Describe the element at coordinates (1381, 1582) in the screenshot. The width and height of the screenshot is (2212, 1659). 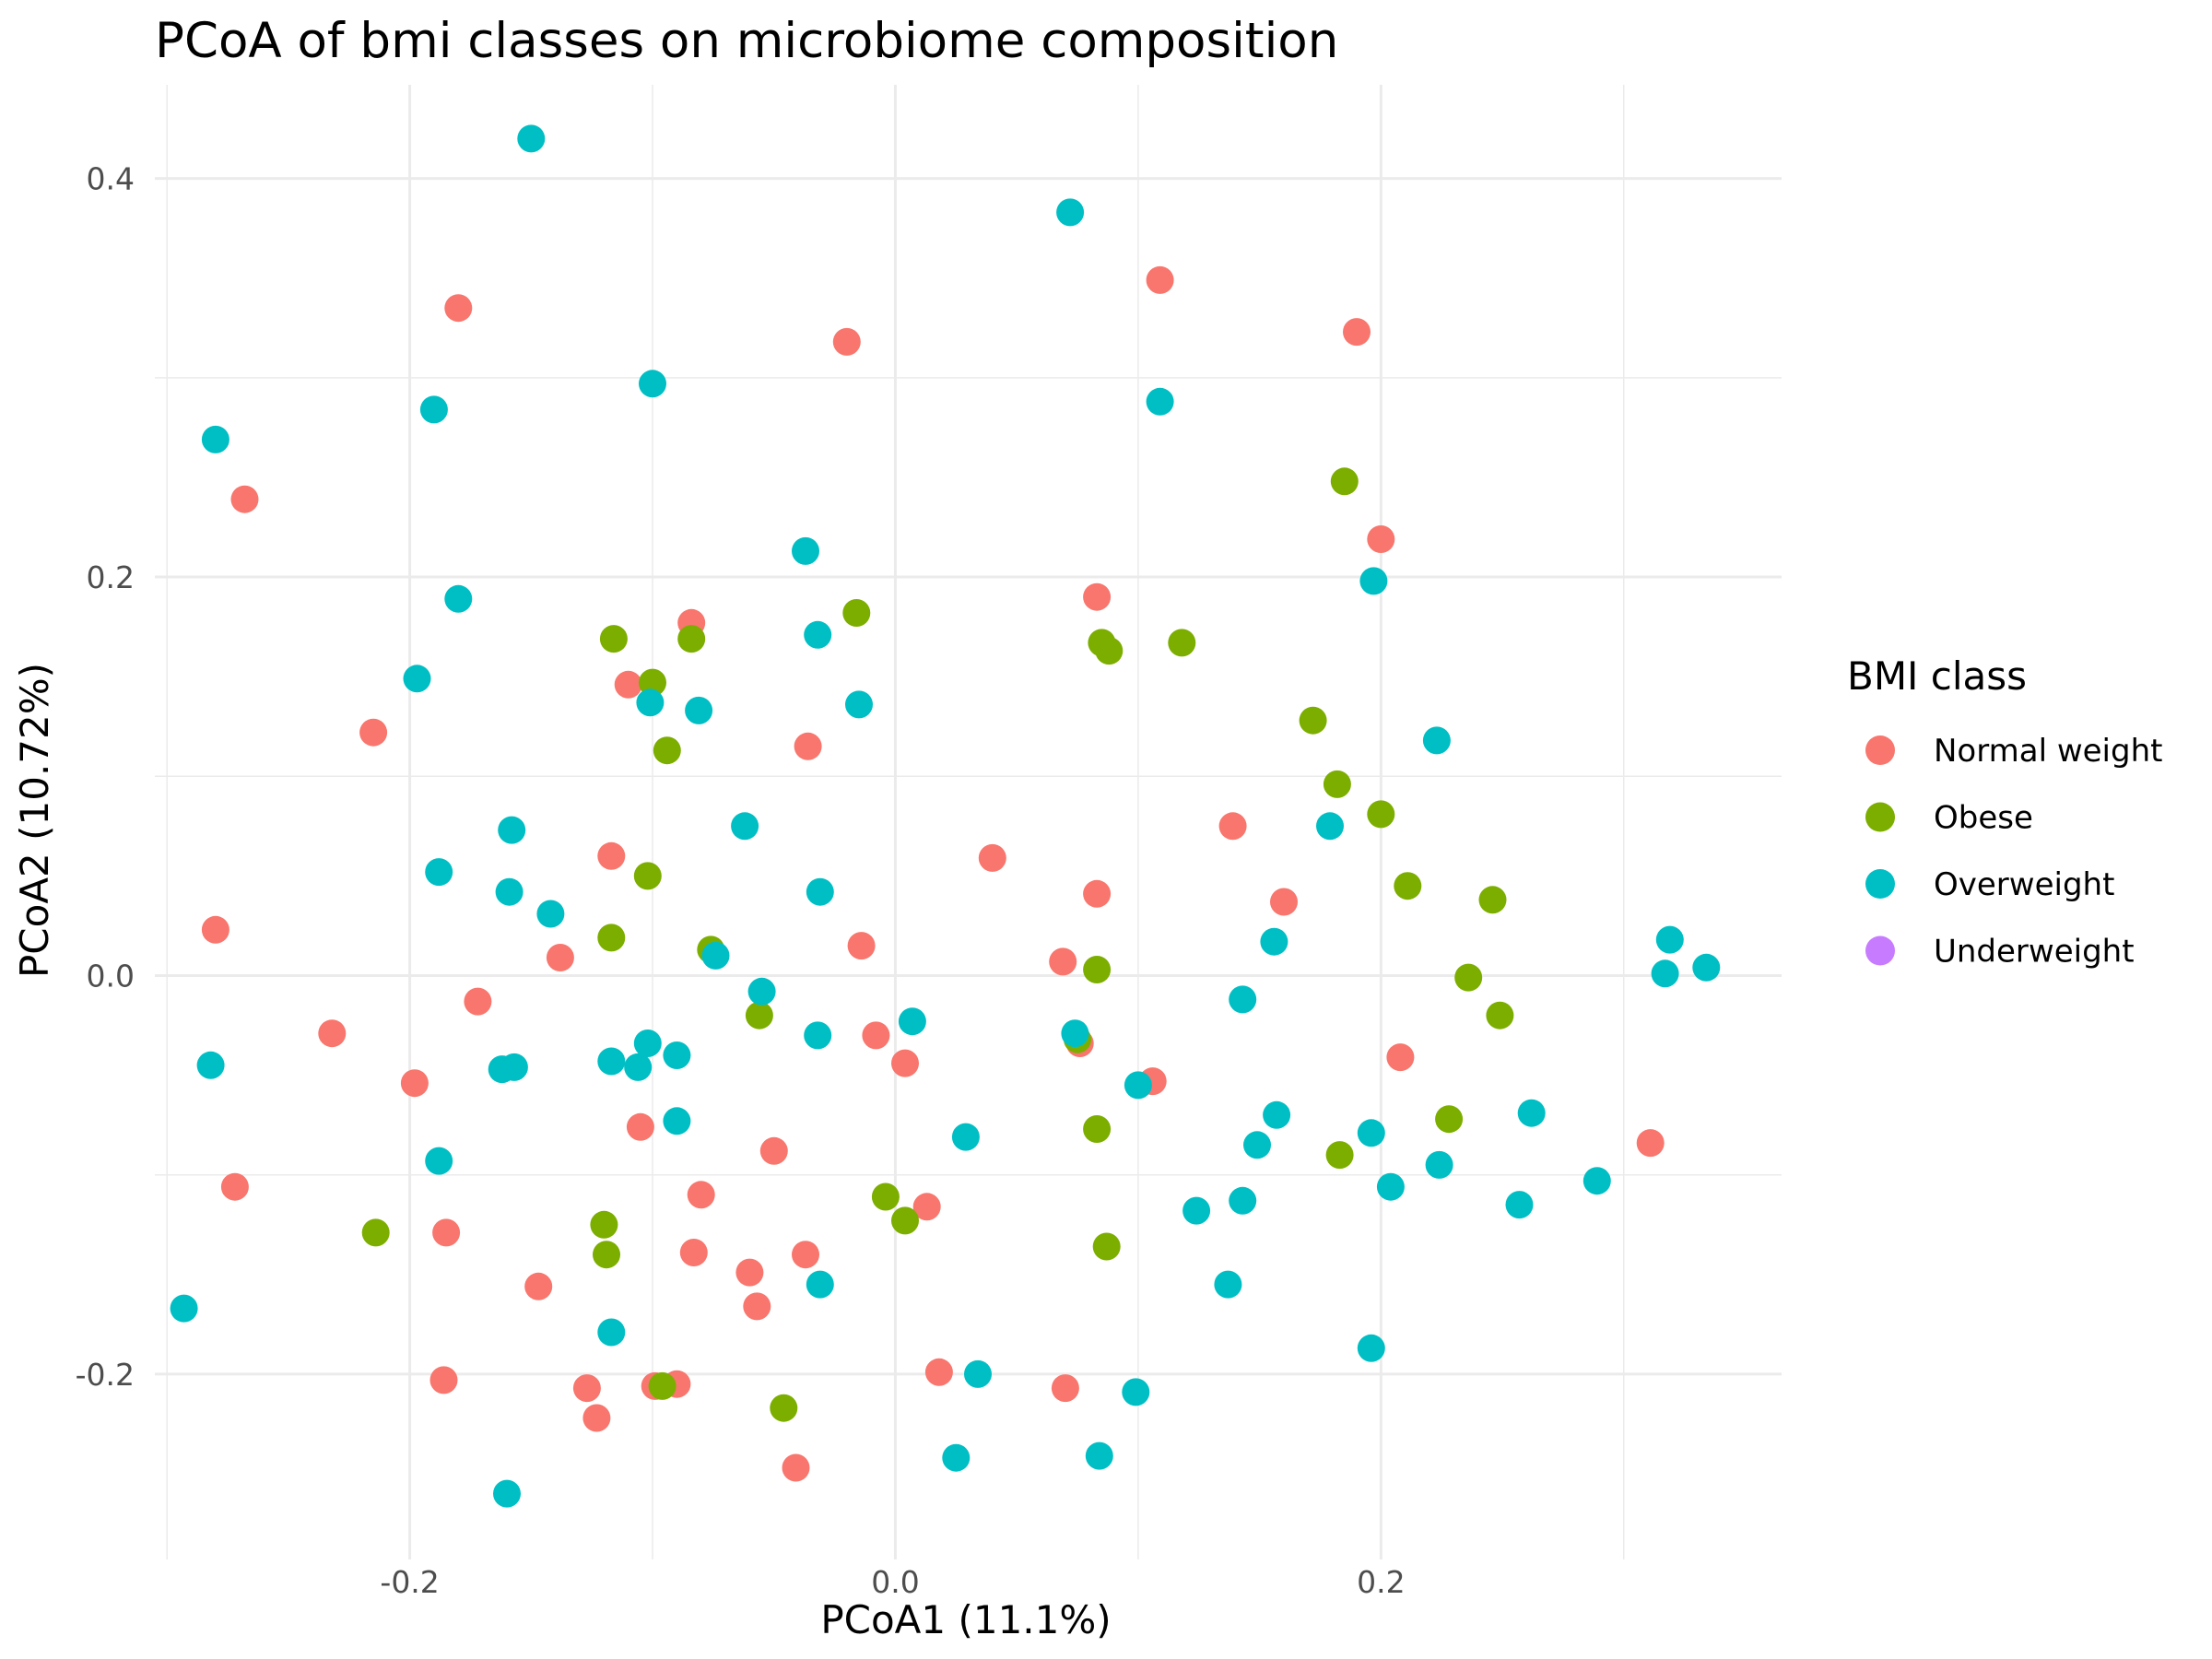
I see `x-tick-label: 0.2` at that location.